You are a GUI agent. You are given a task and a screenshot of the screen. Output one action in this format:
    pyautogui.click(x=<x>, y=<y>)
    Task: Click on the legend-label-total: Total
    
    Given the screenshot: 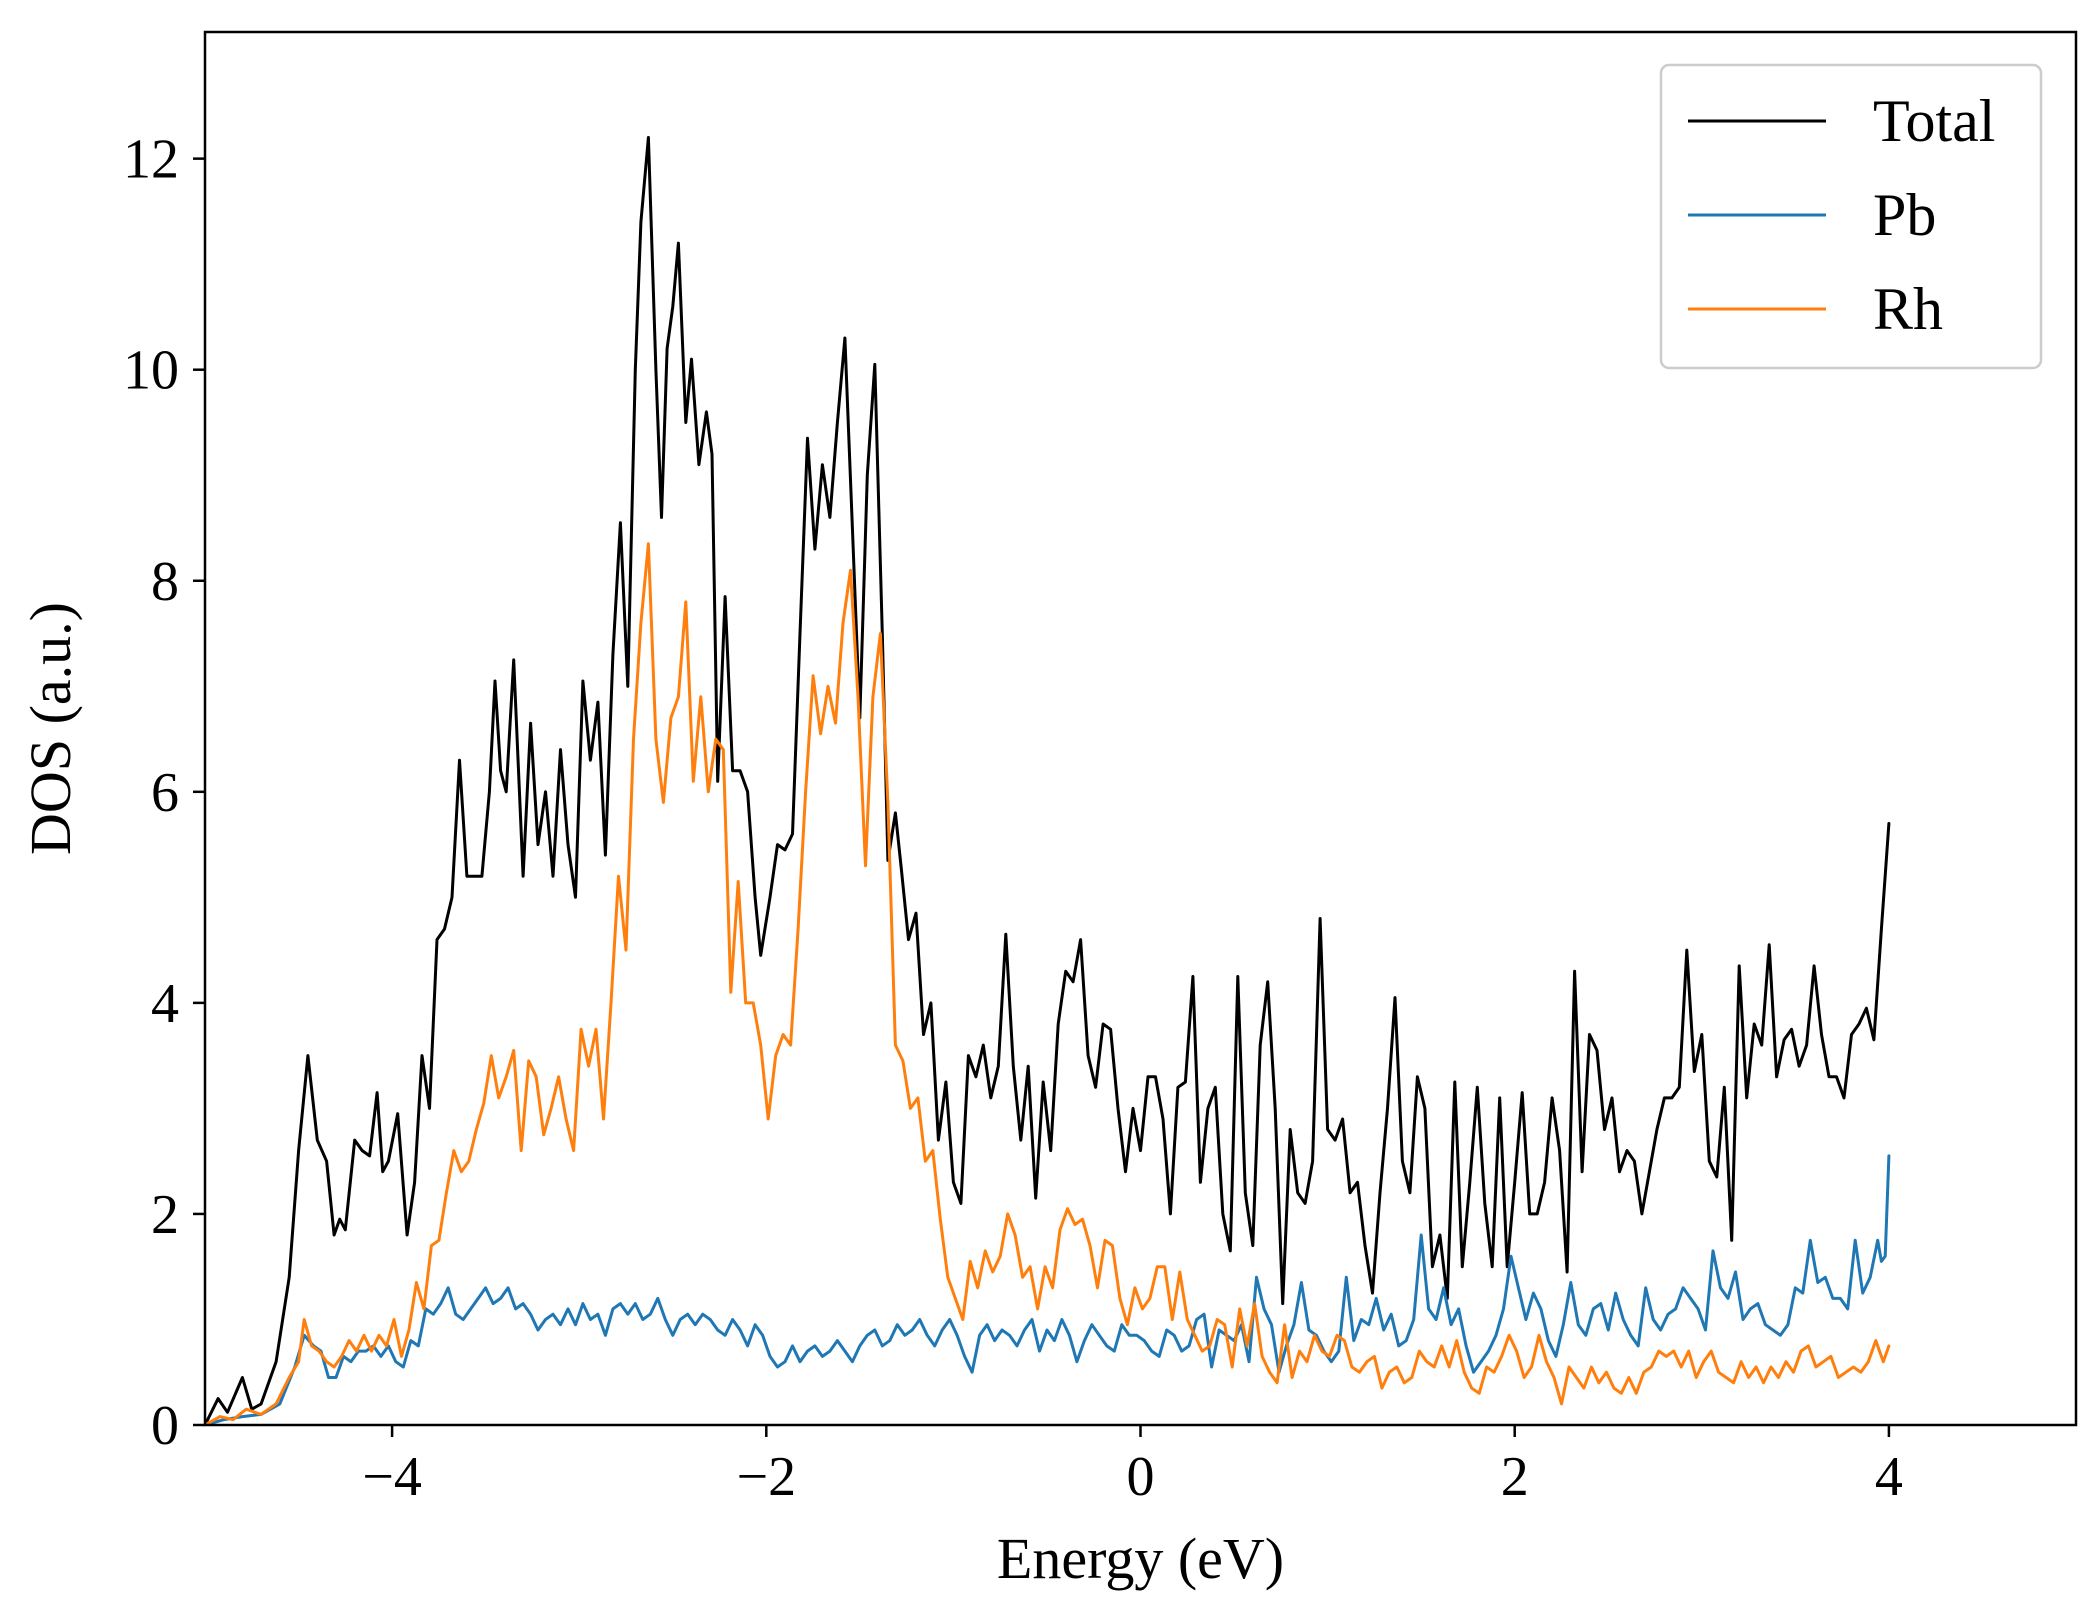 What is the action you would take?
    pyautogui.click(x=1934, y=121)
    